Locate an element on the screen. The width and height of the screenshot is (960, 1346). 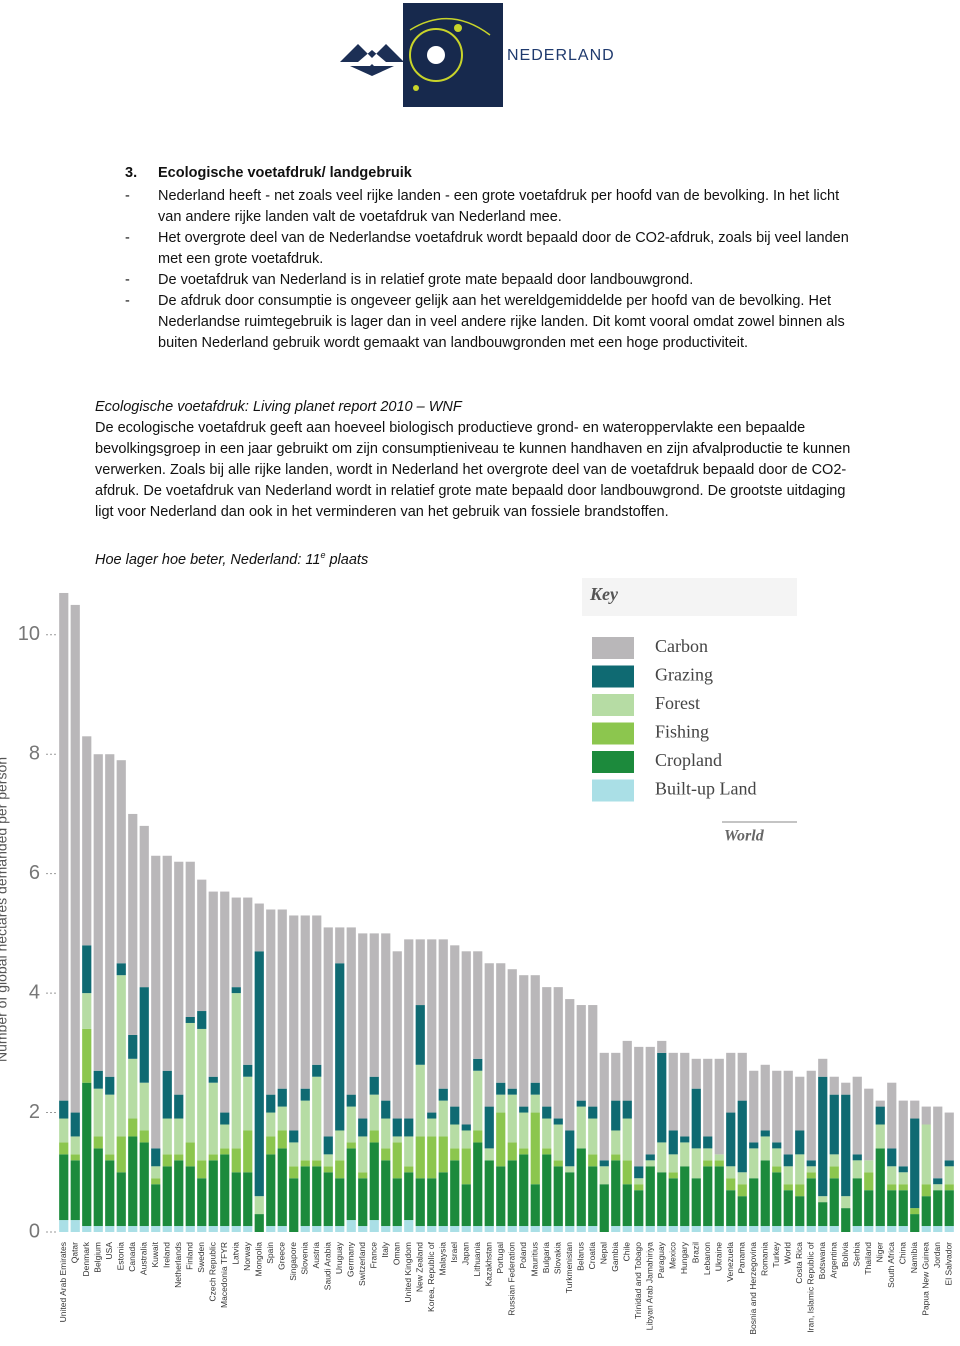
logo-text: NEDERLAND is located at coordinates (561, 55).